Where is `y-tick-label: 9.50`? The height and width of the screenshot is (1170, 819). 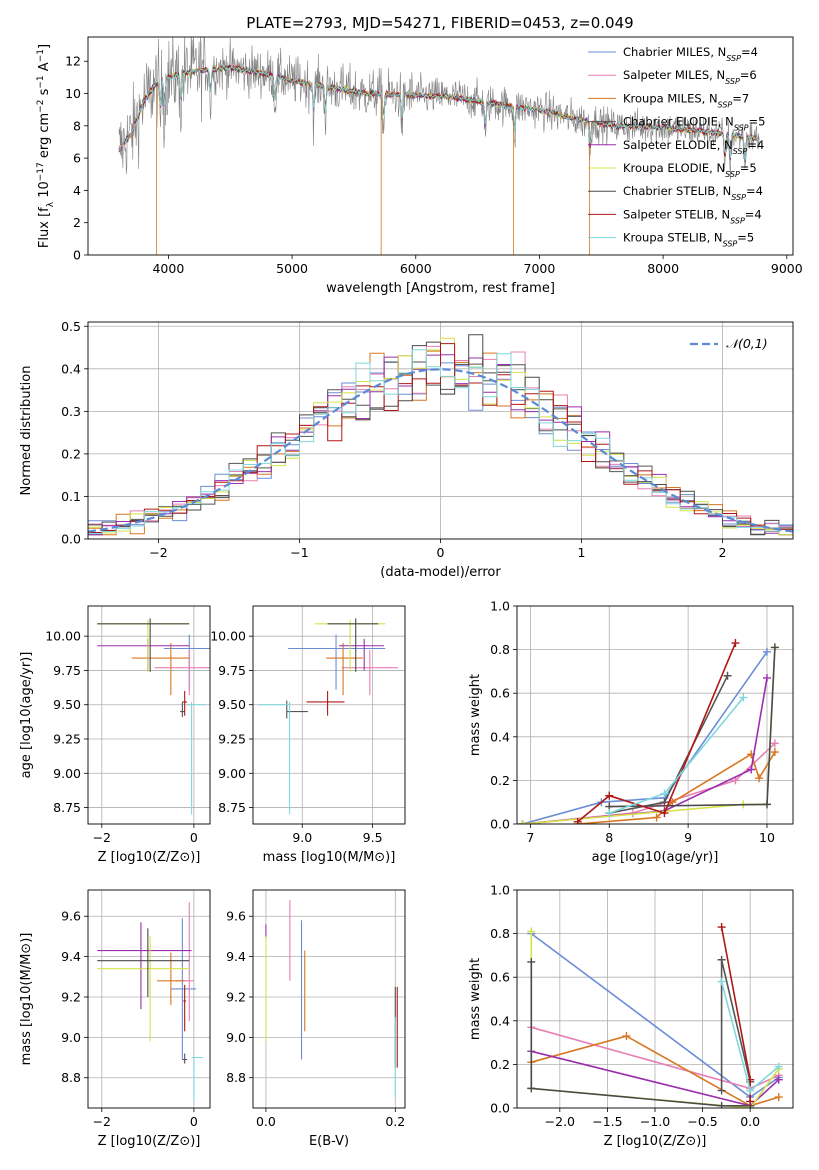 y-tick-label: 9.50 is located at coordinates (67, 704).